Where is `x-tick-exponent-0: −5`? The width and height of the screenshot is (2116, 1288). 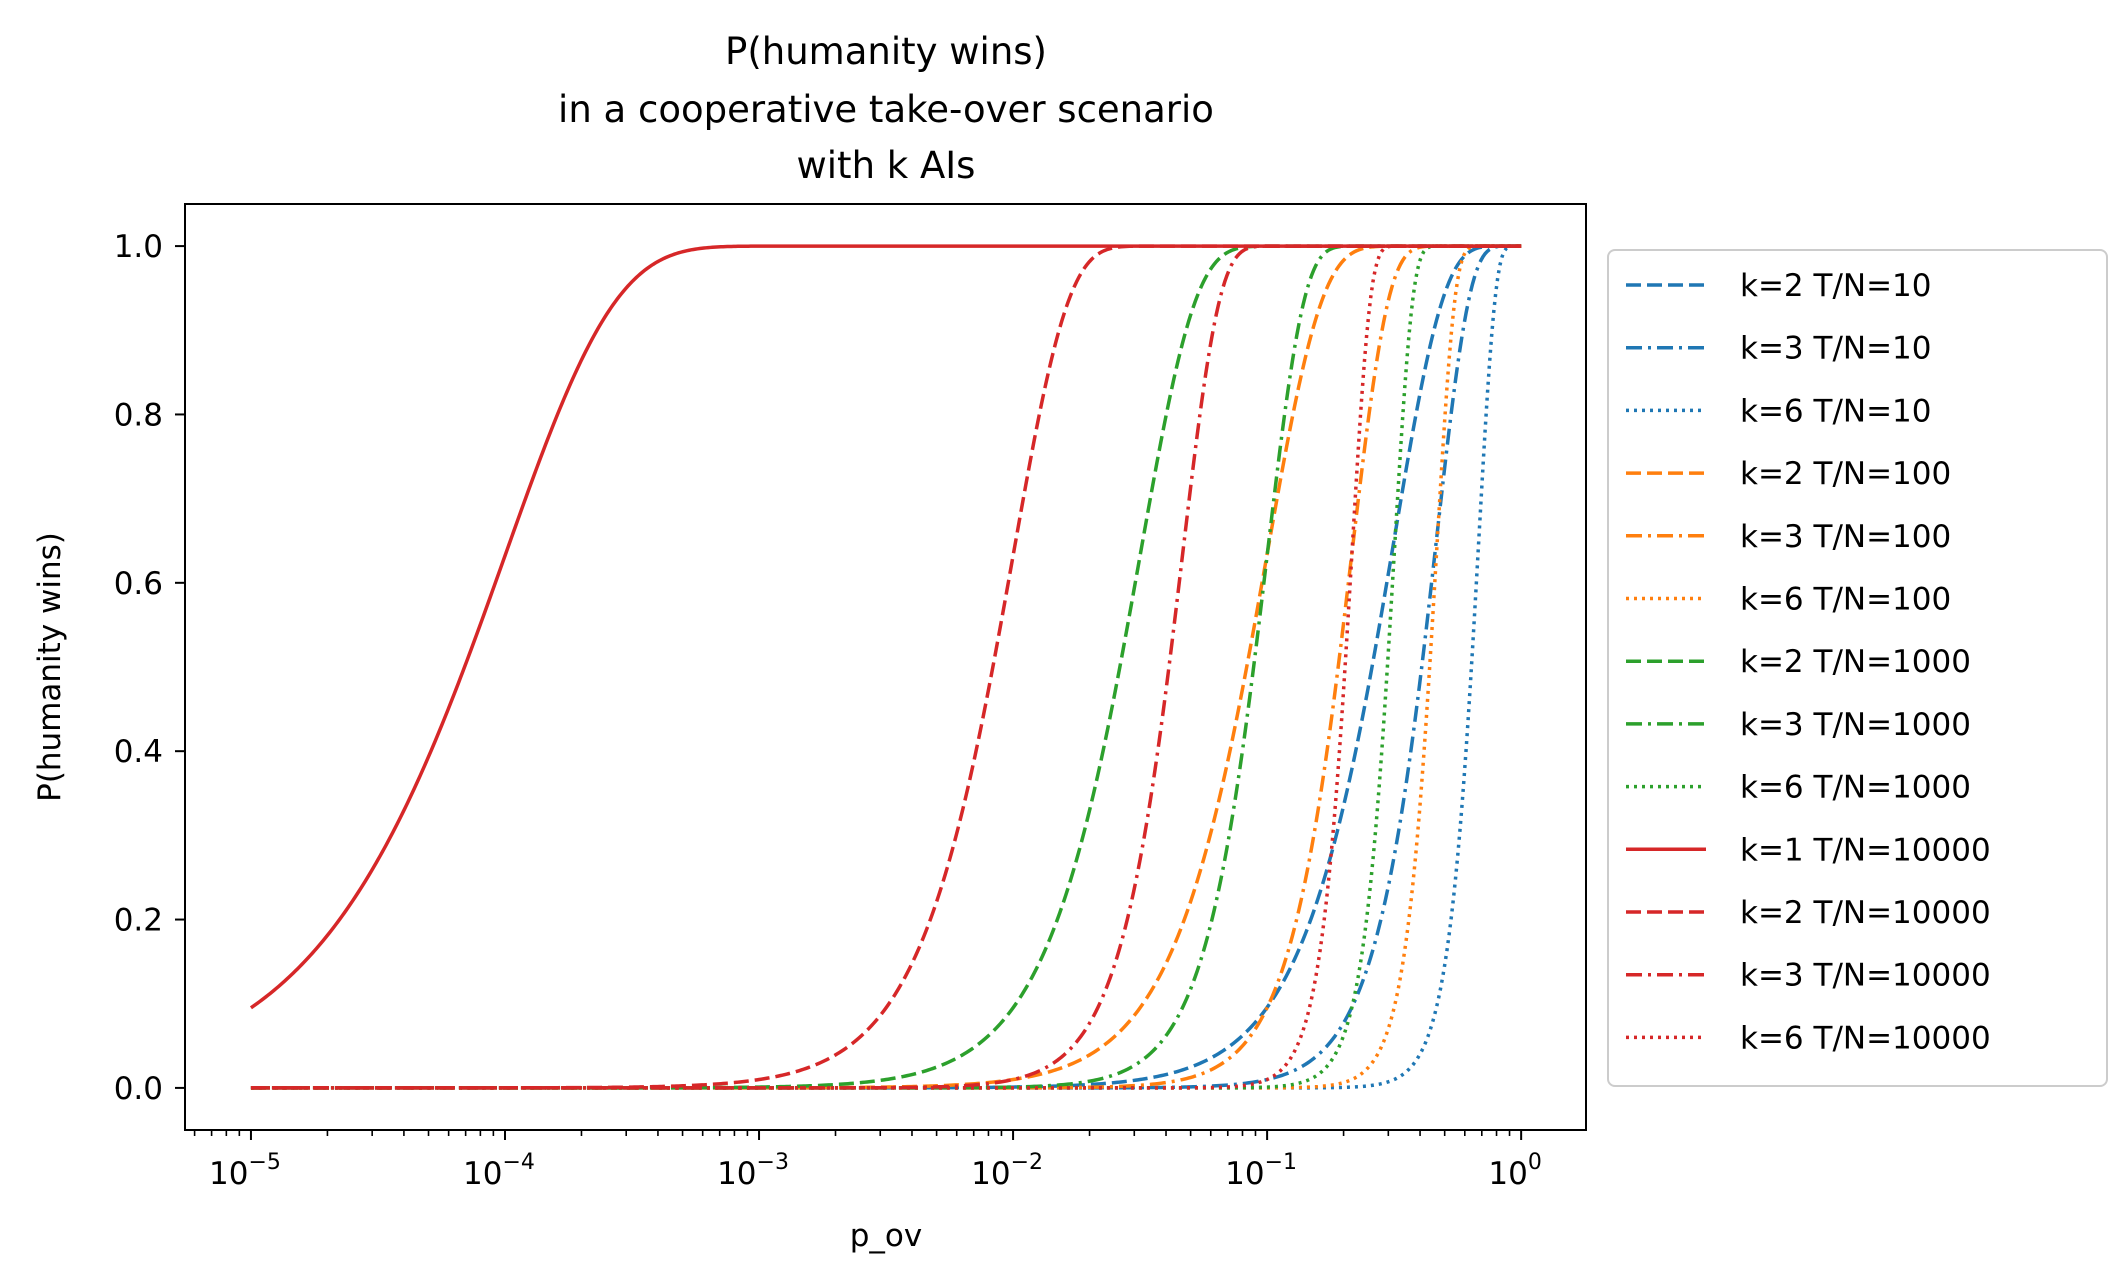 x-tick-exponent-0: −5 is located at coordinates (264, 1162).